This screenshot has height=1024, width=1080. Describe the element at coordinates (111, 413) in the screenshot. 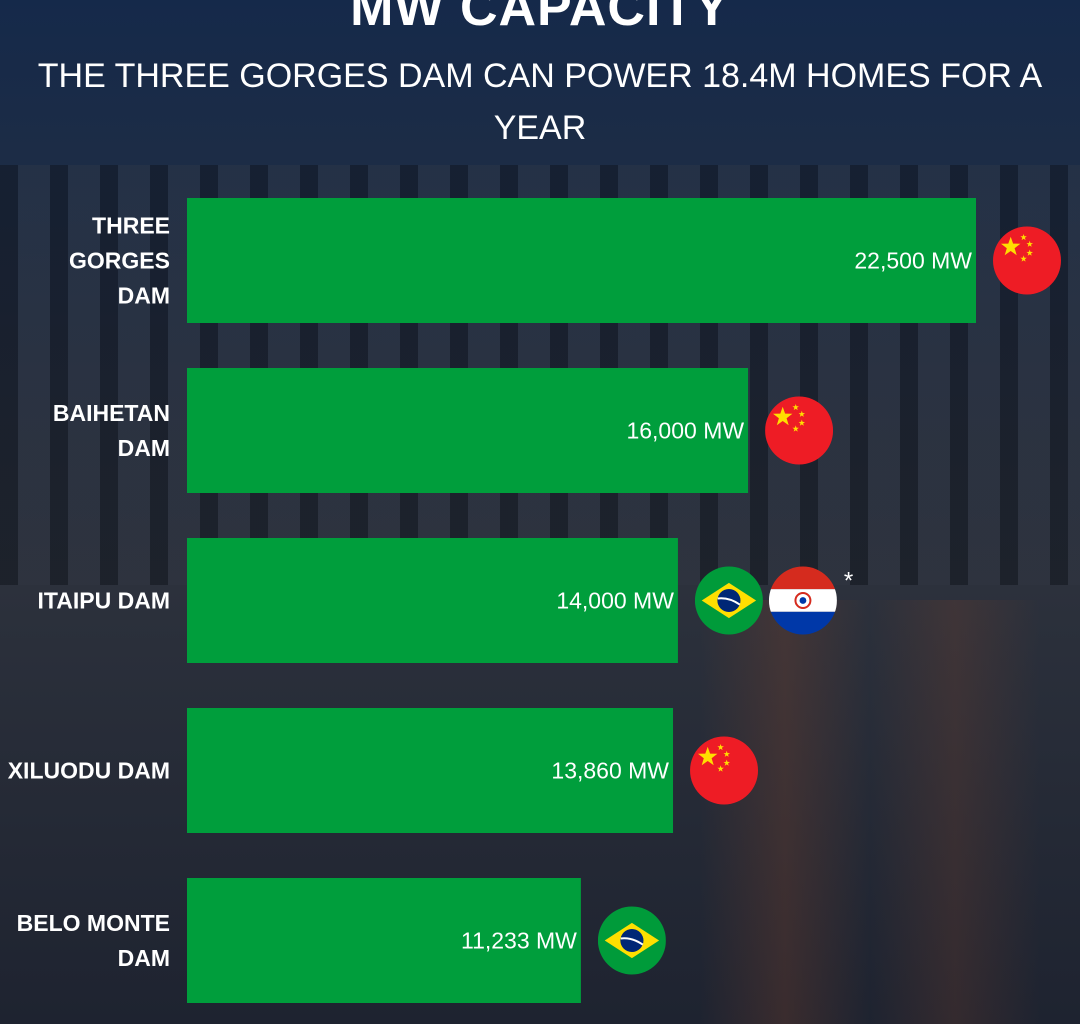

I see `category-label: BAIHETAN` at that location.